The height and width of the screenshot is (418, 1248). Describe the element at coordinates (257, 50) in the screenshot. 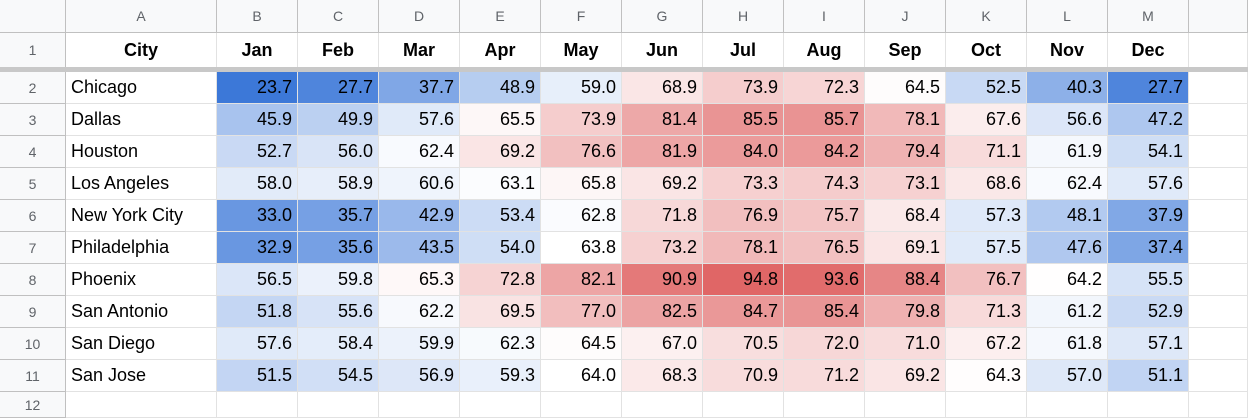

I see `header-cell: Jan` at that location.